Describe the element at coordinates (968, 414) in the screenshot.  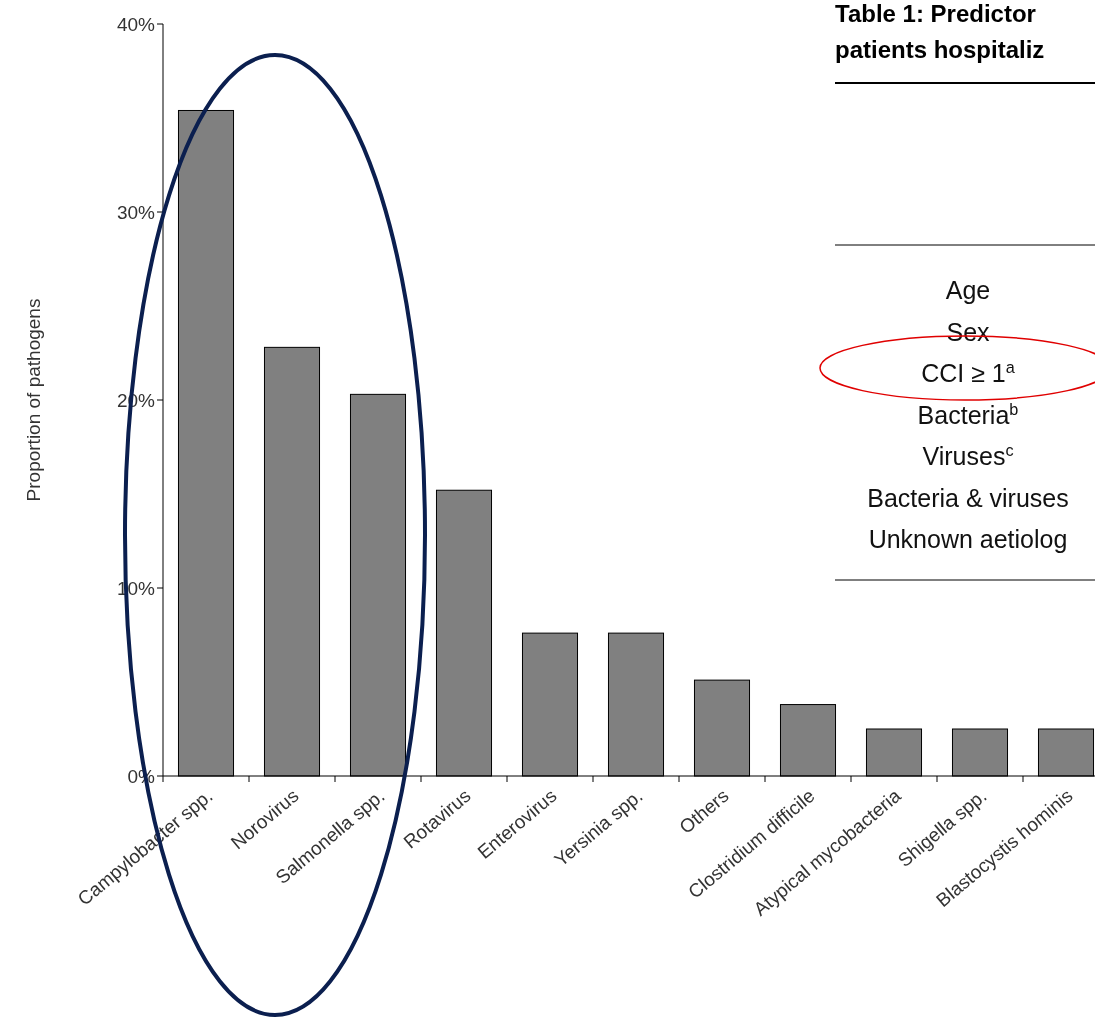
I see `annotation: Bacteria$^{b}$` at that location.